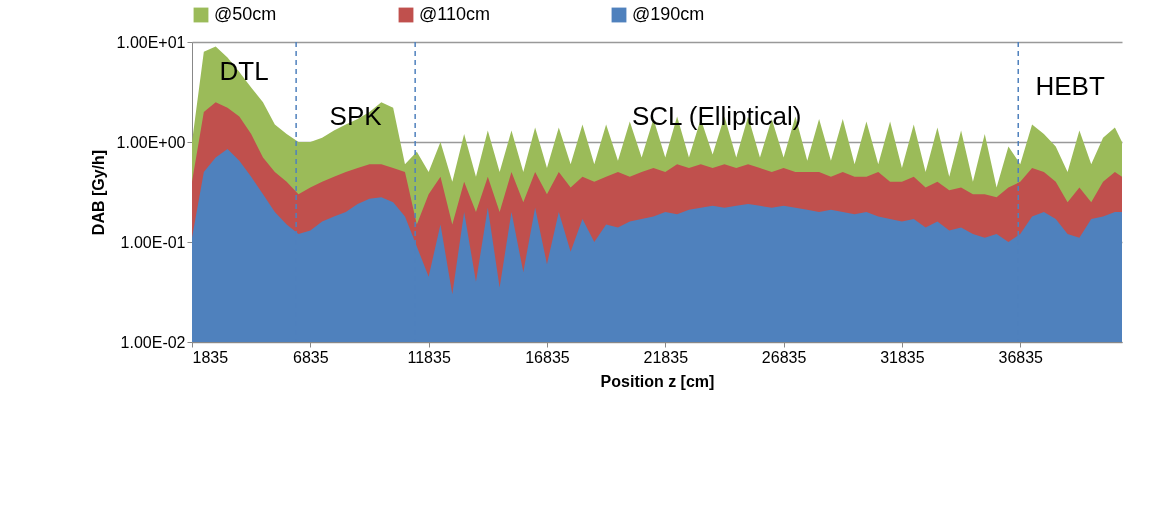 The height and width of the screenshot is (513, 1173). What do you see at coordinates (1021, 357) in the screenshot?
I see `x-tick-label: 36835` at bounding box center [1021, 357].